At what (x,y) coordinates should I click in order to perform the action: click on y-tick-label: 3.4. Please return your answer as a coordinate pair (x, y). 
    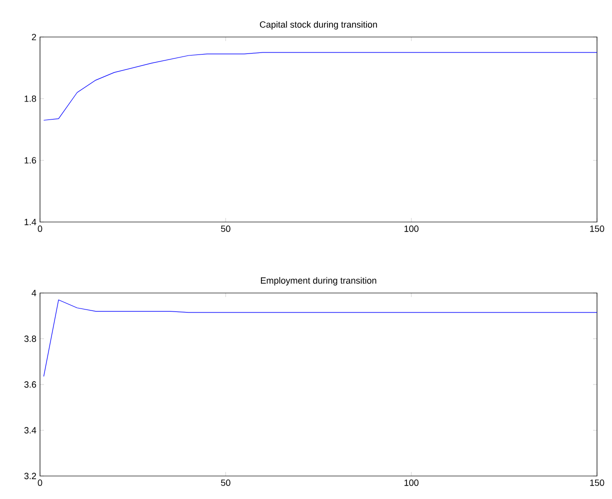
    Looking at the image, I should click on (30, 430).